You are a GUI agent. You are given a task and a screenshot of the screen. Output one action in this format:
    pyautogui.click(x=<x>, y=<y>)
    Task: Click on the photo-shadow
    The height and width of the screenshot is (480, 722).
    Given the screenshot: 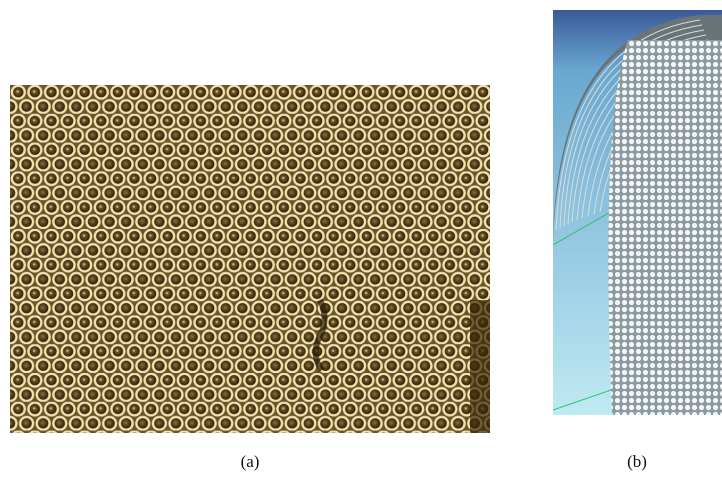 What is the action you would take?
    pyautogui.click(x=480, y=366)
    